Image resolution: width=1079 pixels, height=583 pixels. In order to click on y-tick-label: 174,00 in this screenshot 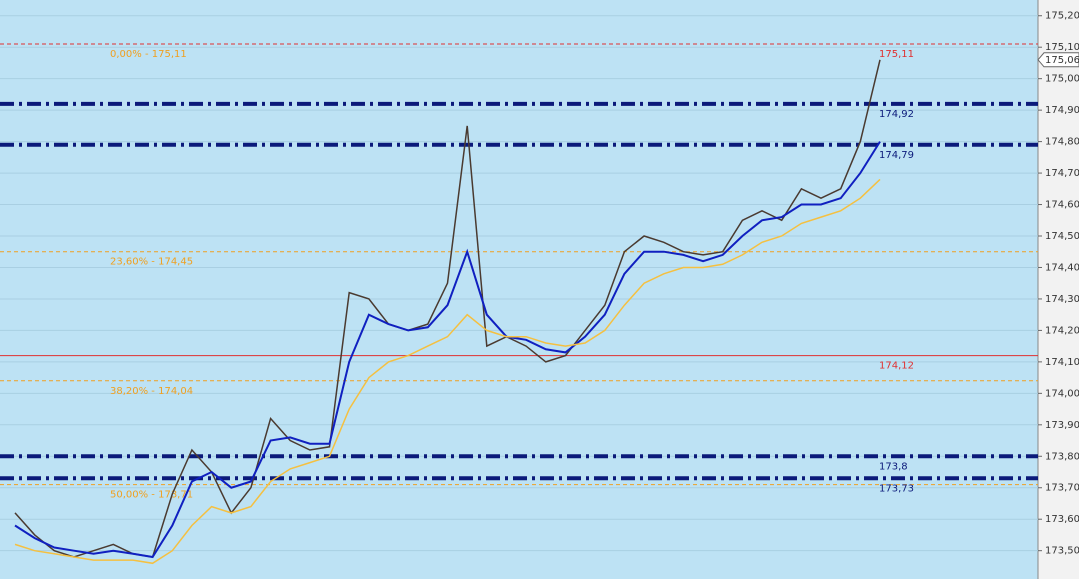, I will do `click(1062, 393)`.